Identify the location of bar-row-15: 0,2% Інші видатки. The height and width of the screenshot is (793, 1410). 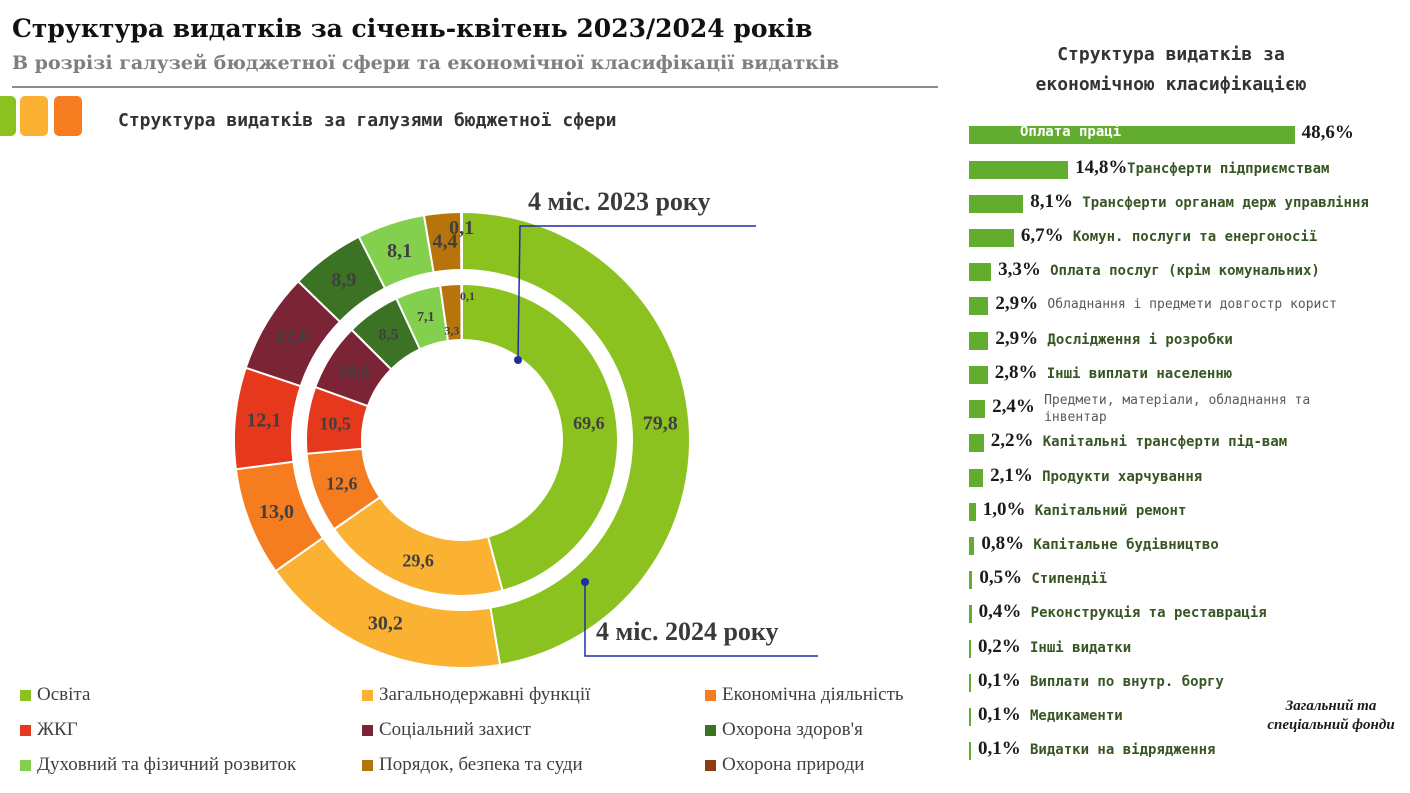
(1186, 648).